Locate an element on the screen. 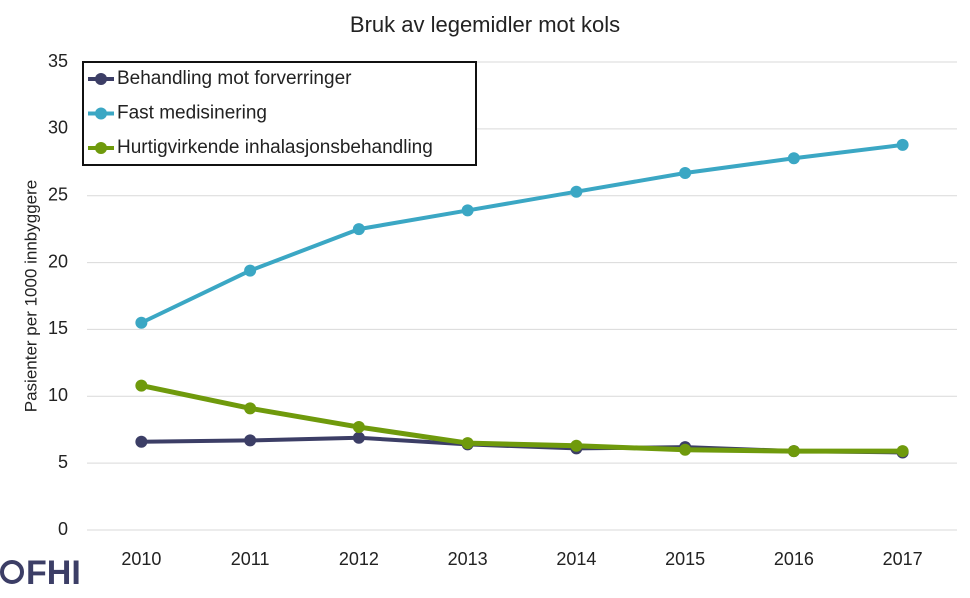 This screenshot has width=970, height=598. x-tick-label: 2017 is located at coordinates (903, 559).